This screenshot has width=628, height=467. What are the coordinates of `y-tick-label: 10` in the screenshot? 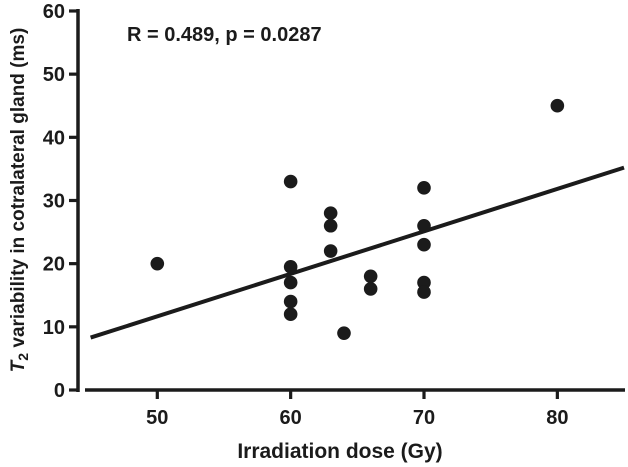 It's located at (54, 328).